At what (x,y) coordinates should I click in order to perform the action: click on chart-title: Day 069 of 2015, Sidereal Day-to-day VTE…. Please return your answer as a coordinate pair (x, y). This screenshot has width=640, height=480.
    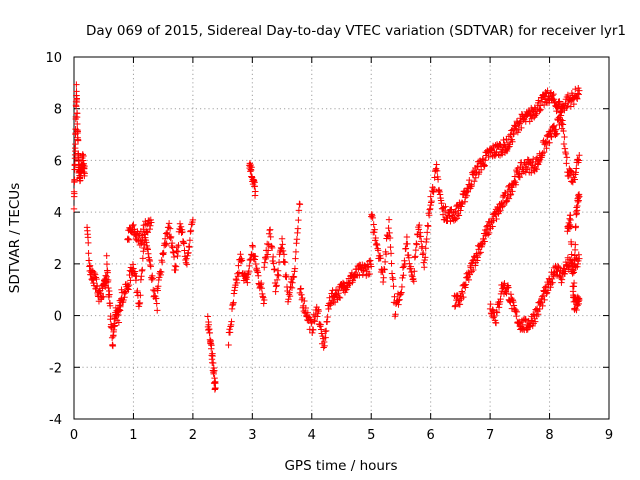
    Looking at the image, I should click on (356, 31).